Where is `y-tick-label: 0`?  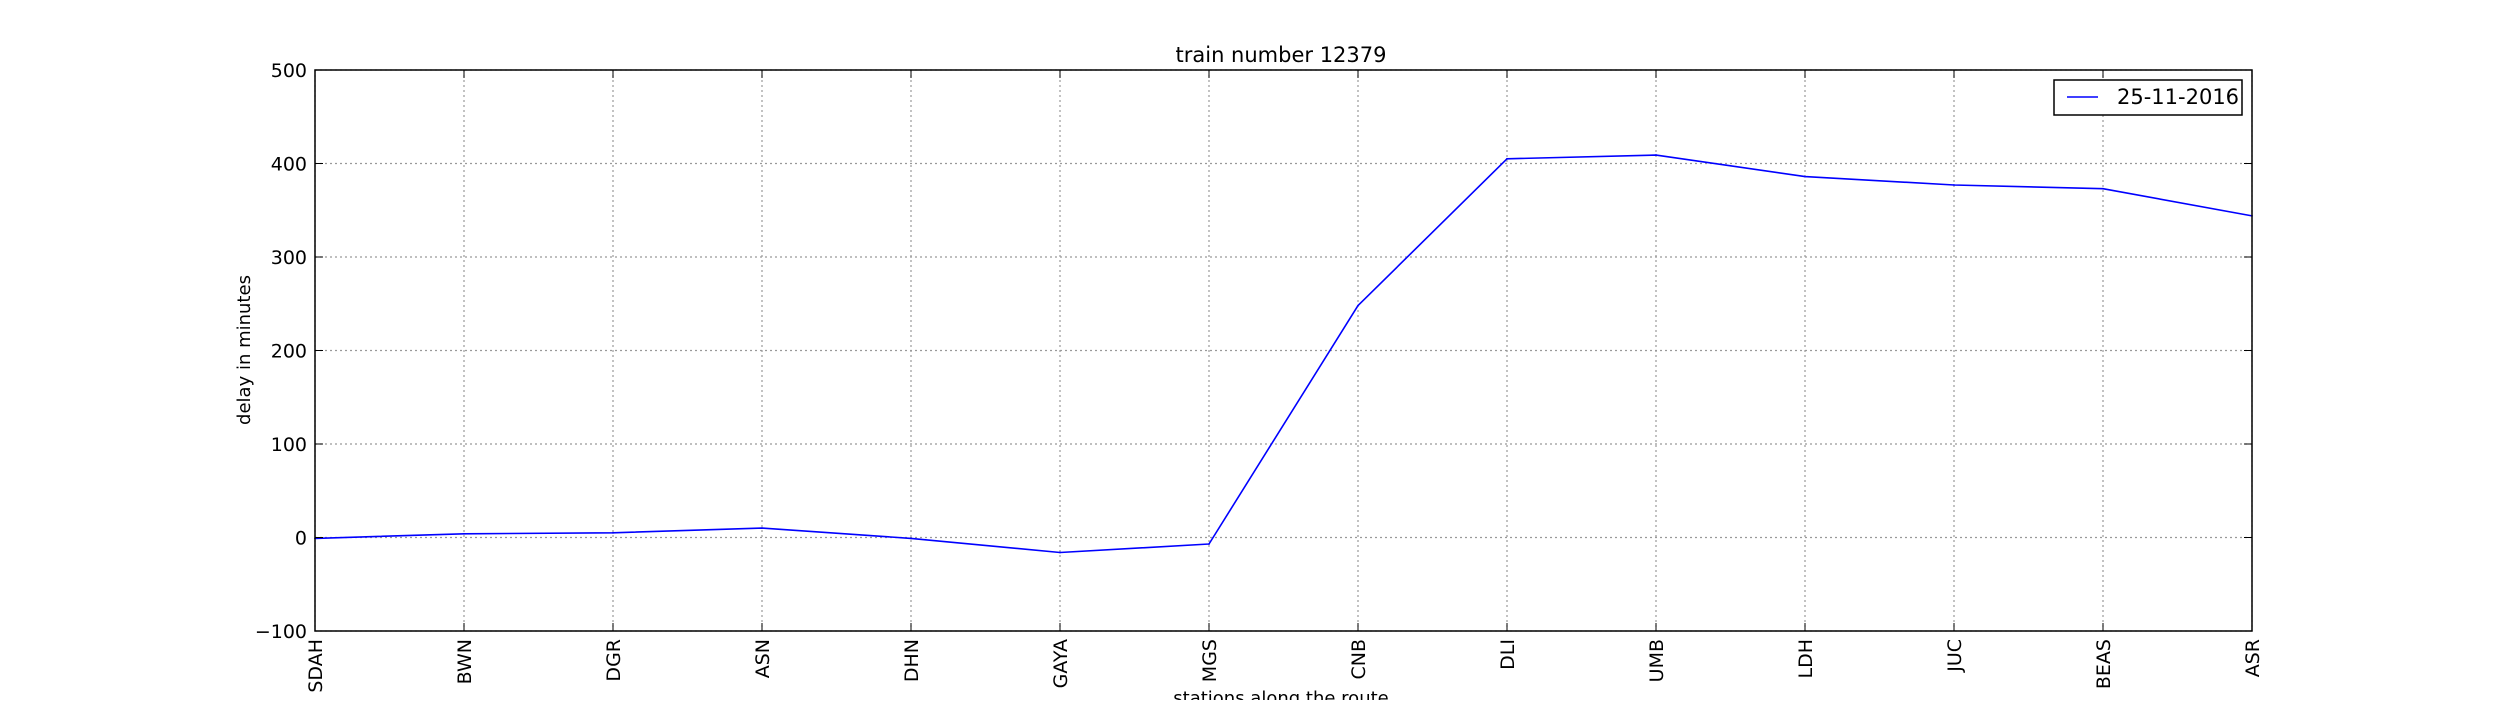 y-tick-label: 0 is located at coordinates (301, 539).